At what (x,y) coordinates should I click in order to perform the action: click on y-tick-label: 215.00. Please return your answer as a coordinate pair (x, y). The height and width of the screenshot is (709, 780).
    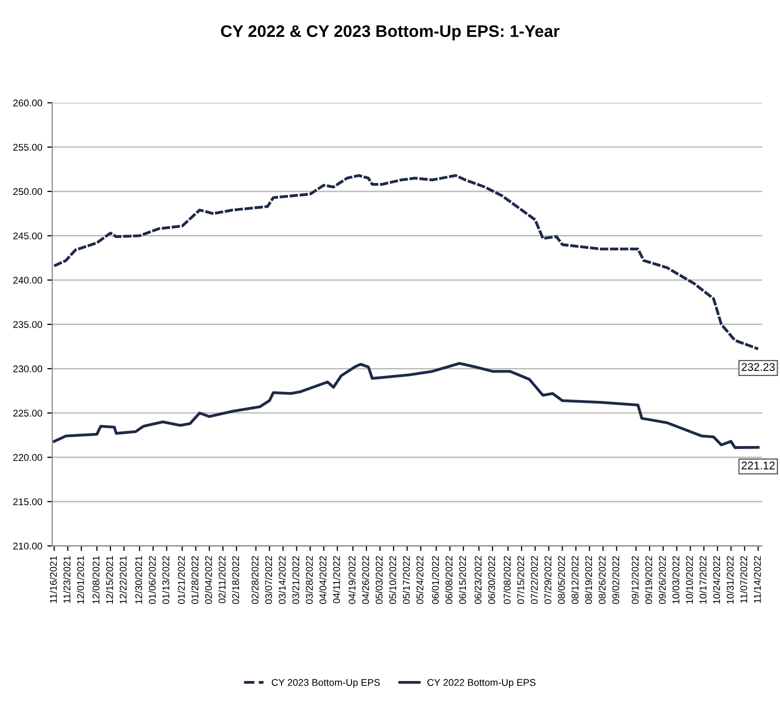
    Looking at the image, I should click on (27, 502).